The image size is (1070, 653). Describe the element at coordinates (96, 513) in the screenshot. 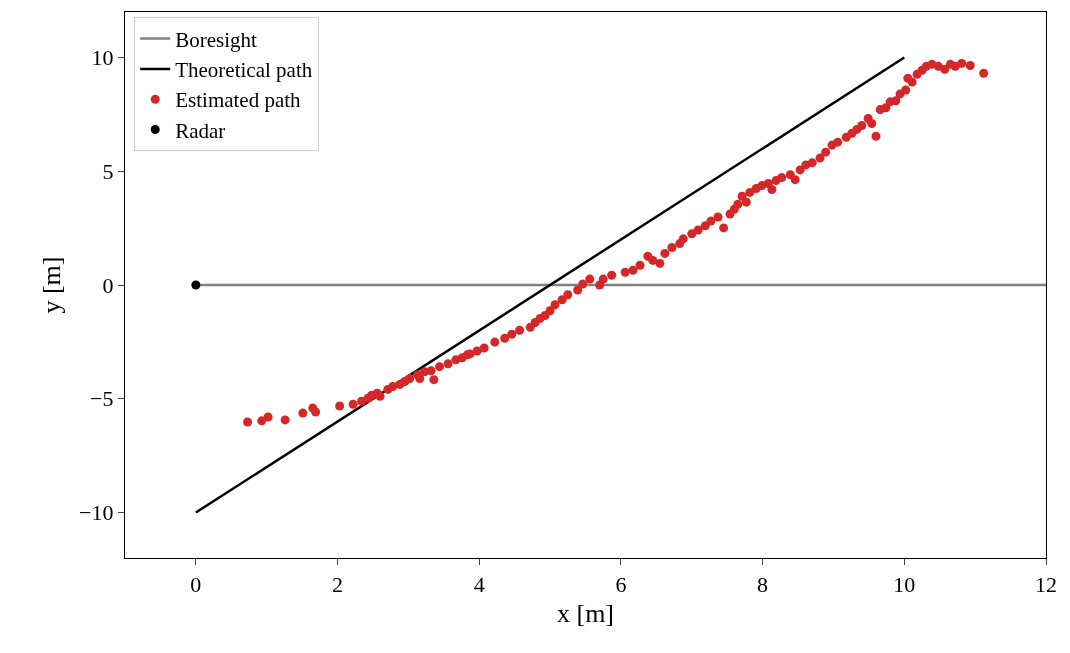

I see `y-tick-label: −10` at that location.